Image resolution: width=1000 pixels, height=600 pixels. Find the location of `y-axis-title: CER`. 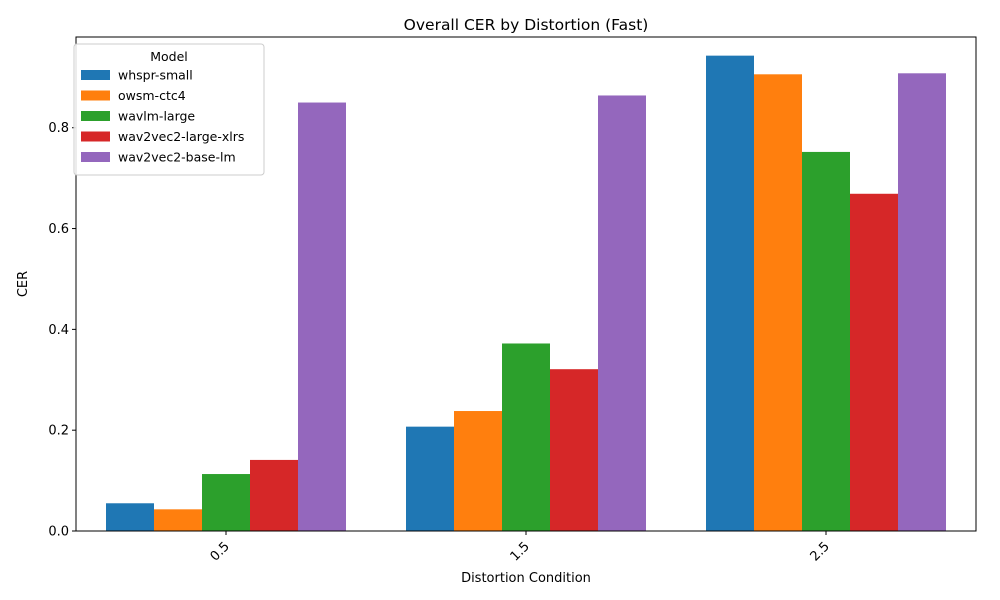

y-axis-title: CER is located at coordinates (23, 284).